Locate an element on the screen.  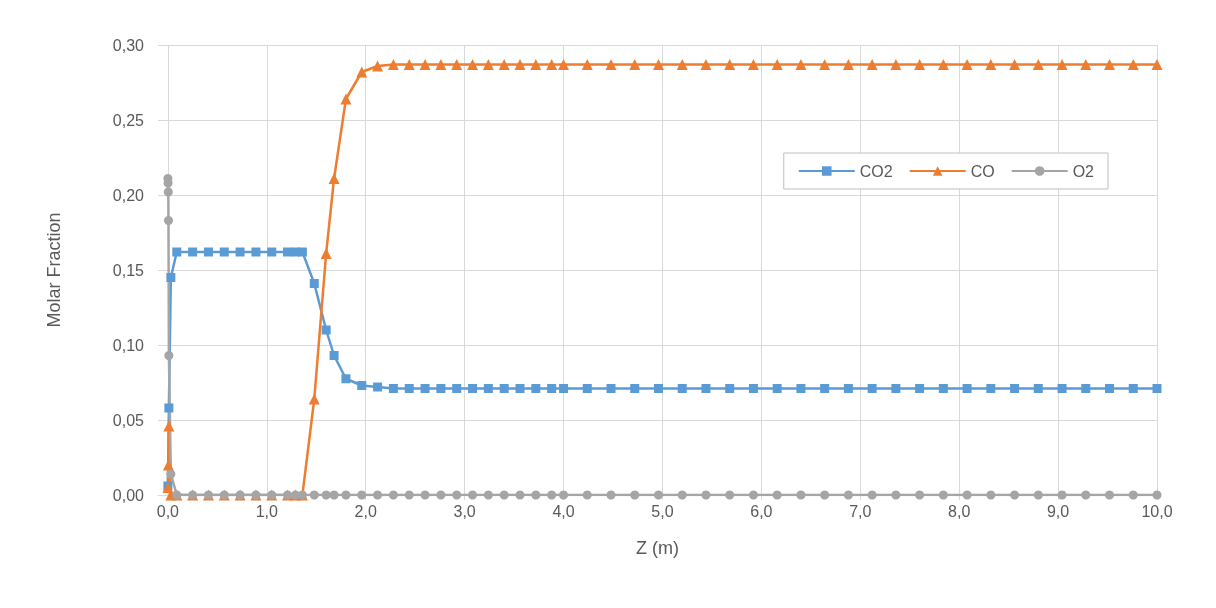
x-tick-label: 2,0 is located at coordinates (365, 511).